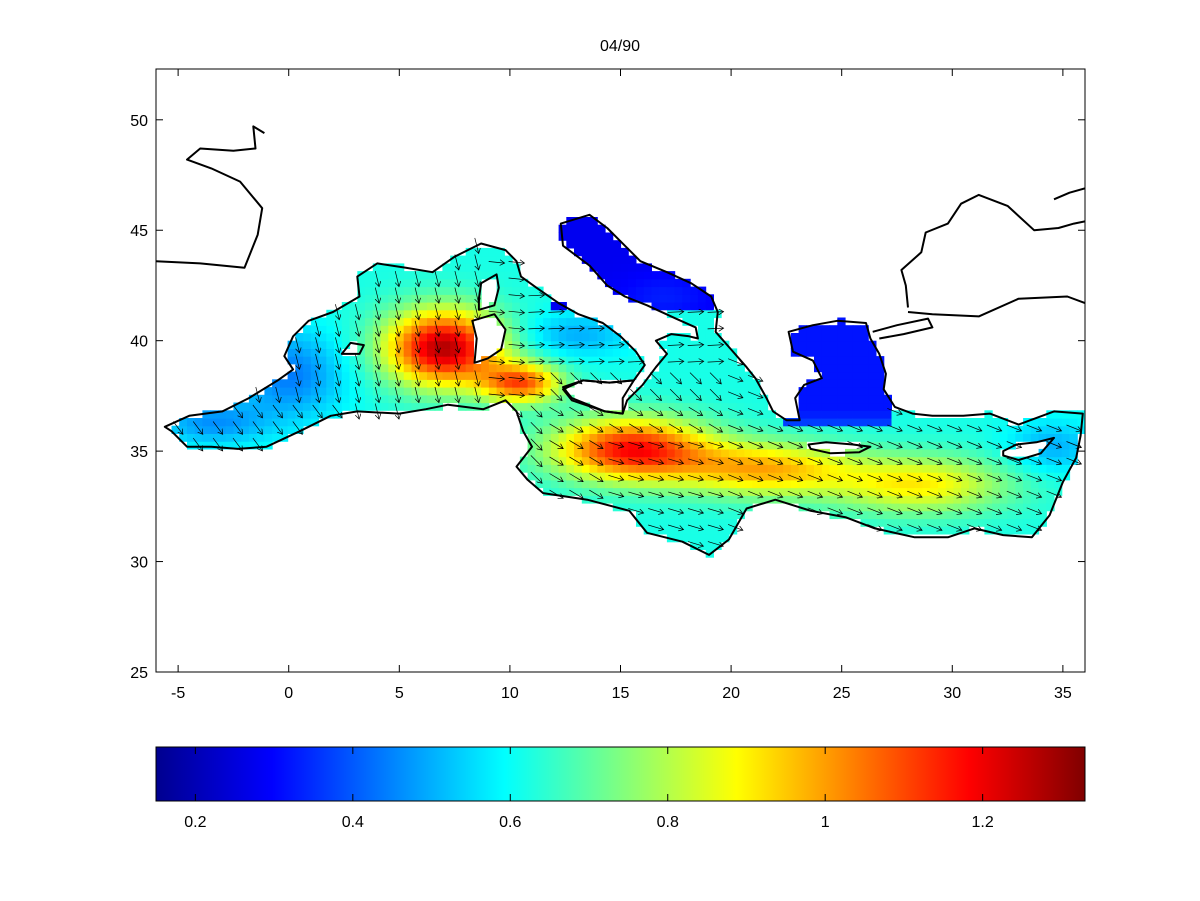  I want to click on x-tick-label: 15, so click(621, 693).